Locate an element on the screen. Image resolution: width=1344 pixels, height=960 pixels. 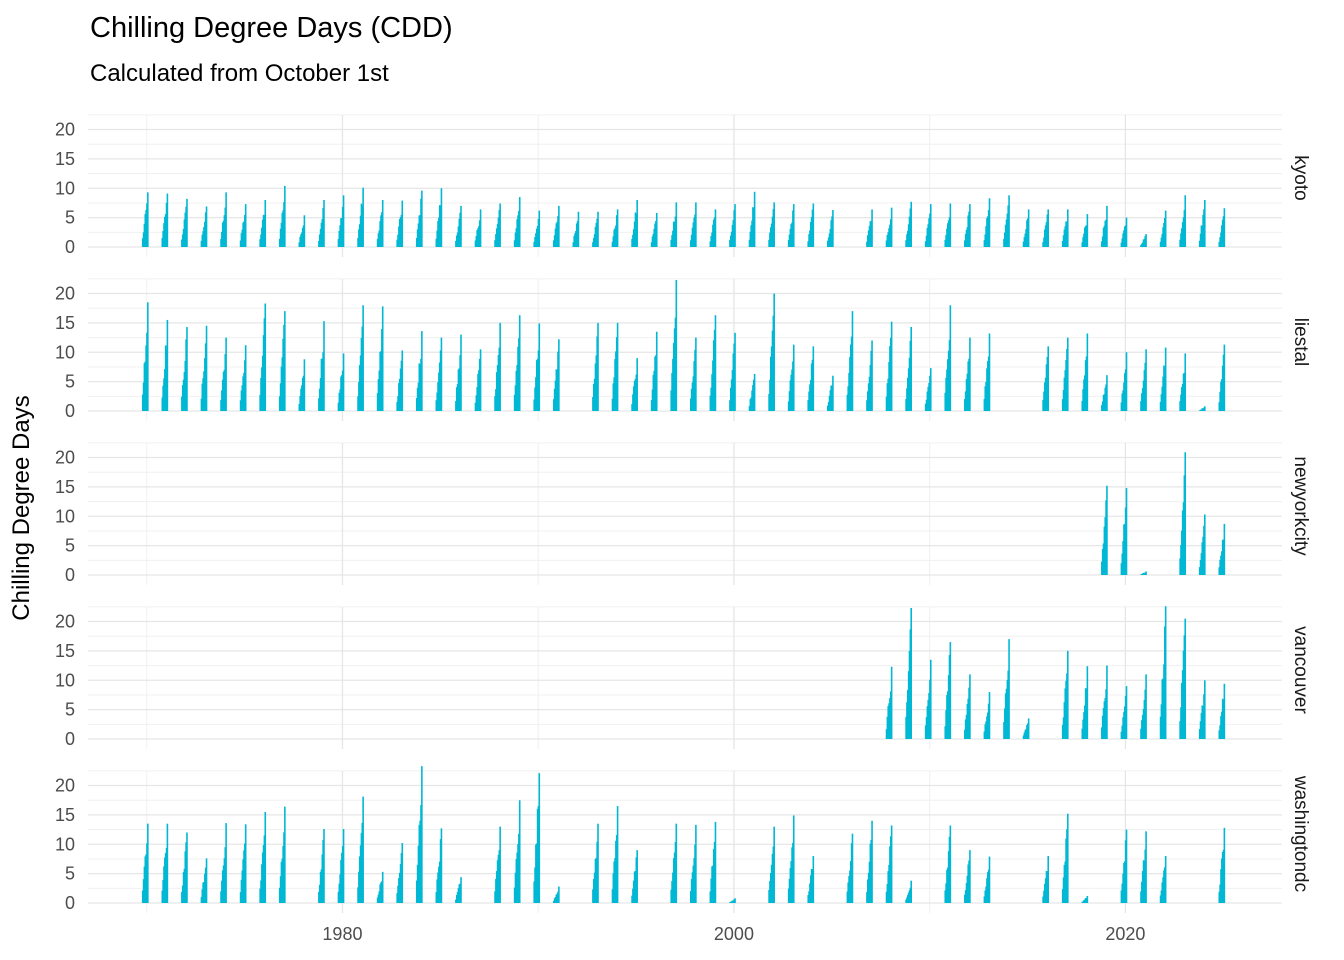
season-bars-2012 is located at coordinates (967, 876).